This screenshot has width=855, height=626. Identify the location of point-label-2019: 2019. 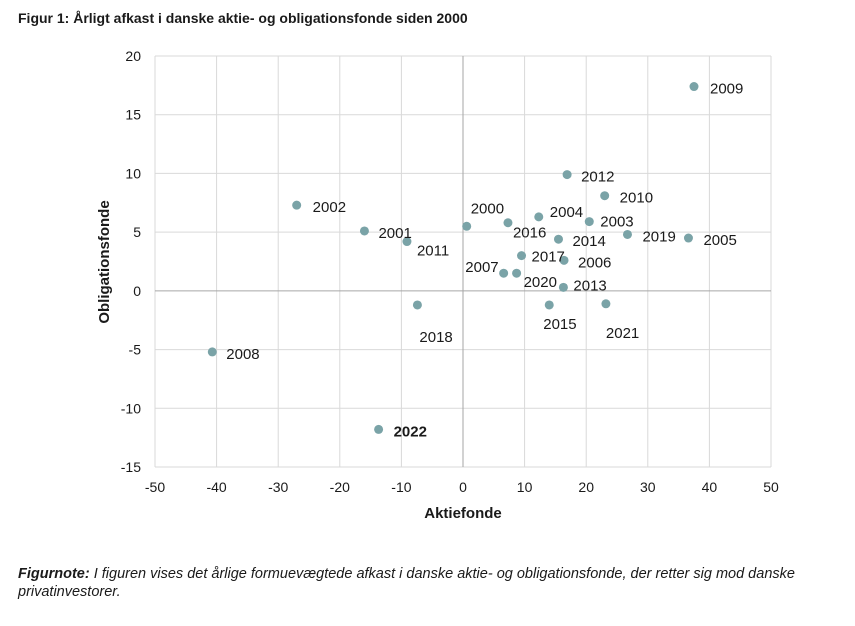
(658, 236).